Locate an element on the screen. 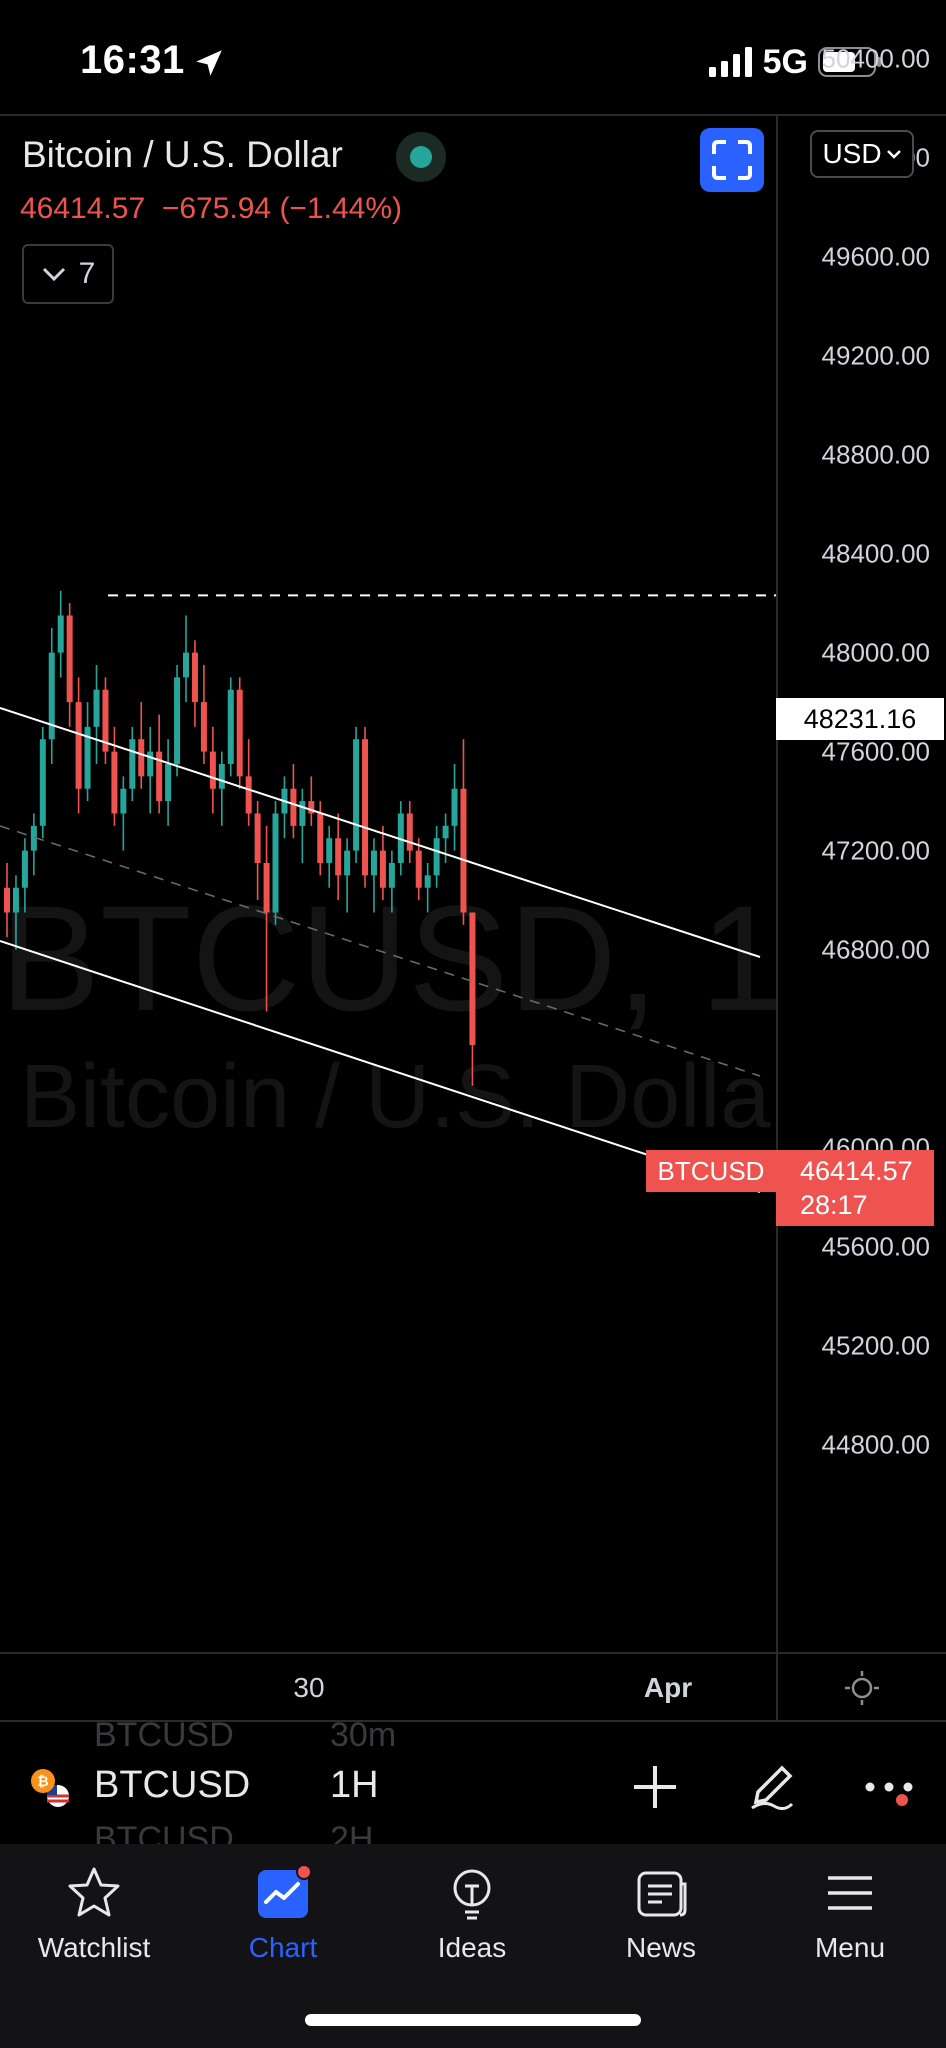  newspaper-icon is located at coordinates (662, 1894).